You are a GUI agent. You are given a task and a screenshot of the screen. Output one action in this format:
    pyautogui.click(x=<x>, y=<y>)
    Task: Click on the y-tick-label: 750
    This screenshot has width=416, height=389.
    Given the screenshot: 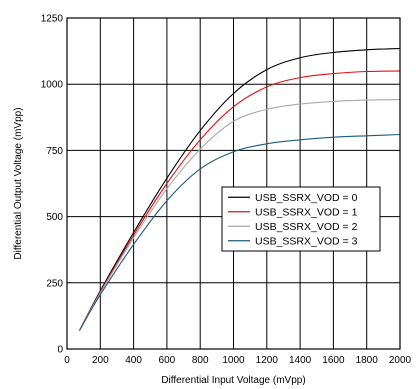 What is the action you would take?
    pyautogui.click(x=54, y=151)
    